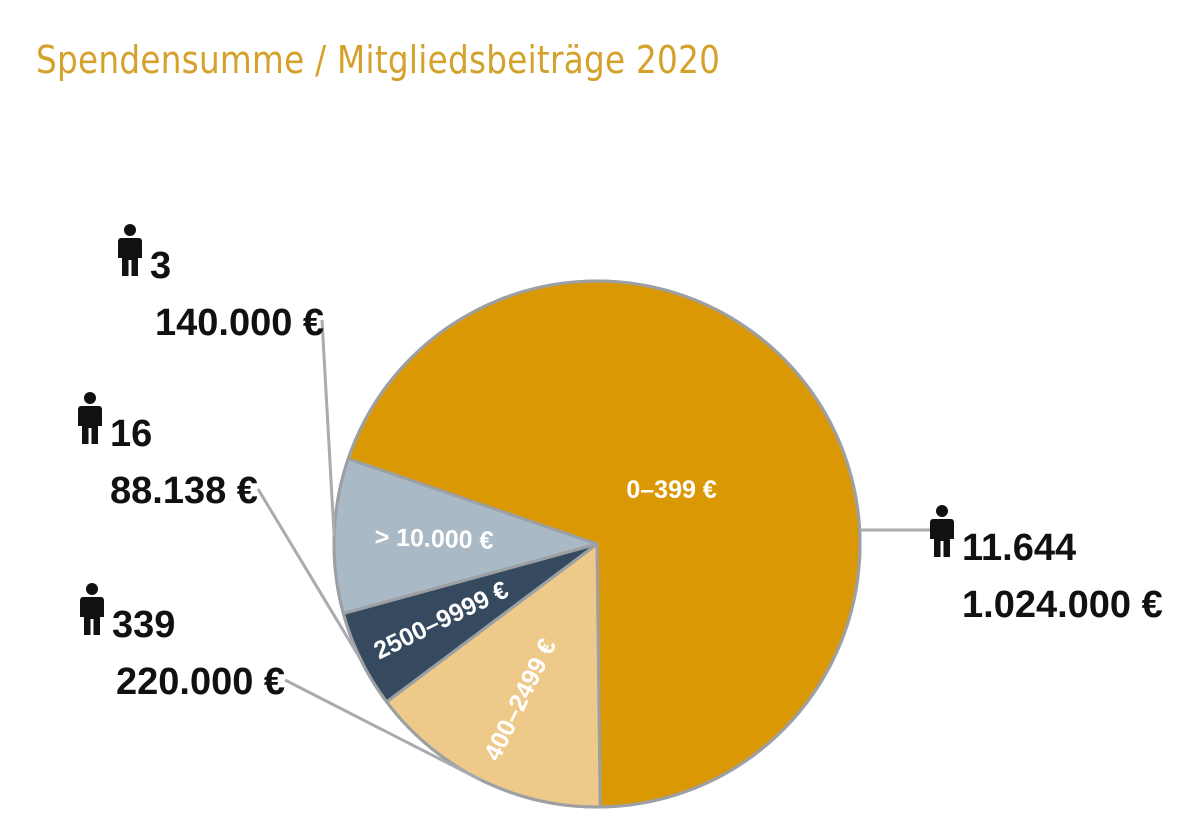  What do you see at coordinates (131, 434) in the screenshot?
I see `callout-count: 16` at bounding box center [131, 434].